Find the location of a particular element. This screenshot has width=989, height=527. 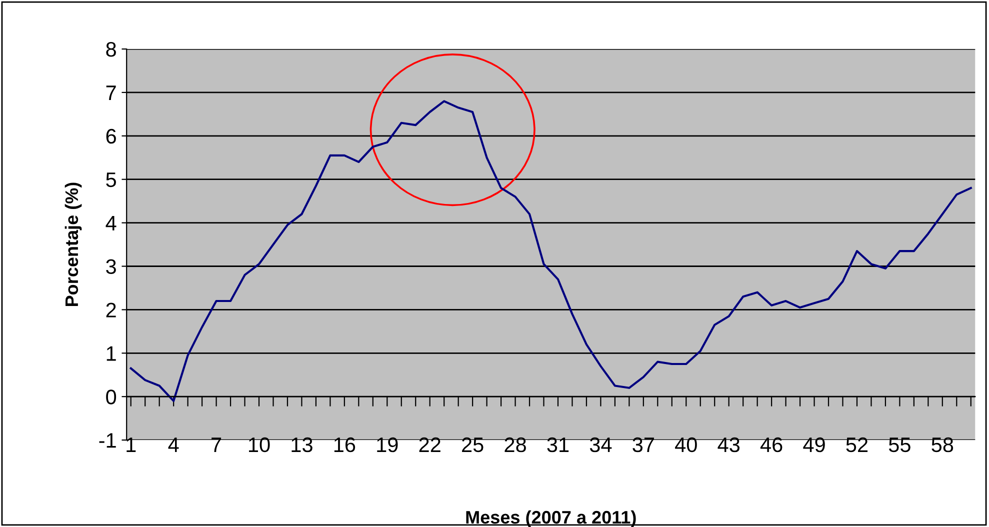

x-tick-label: 4 is located at coordinates (173, 445).